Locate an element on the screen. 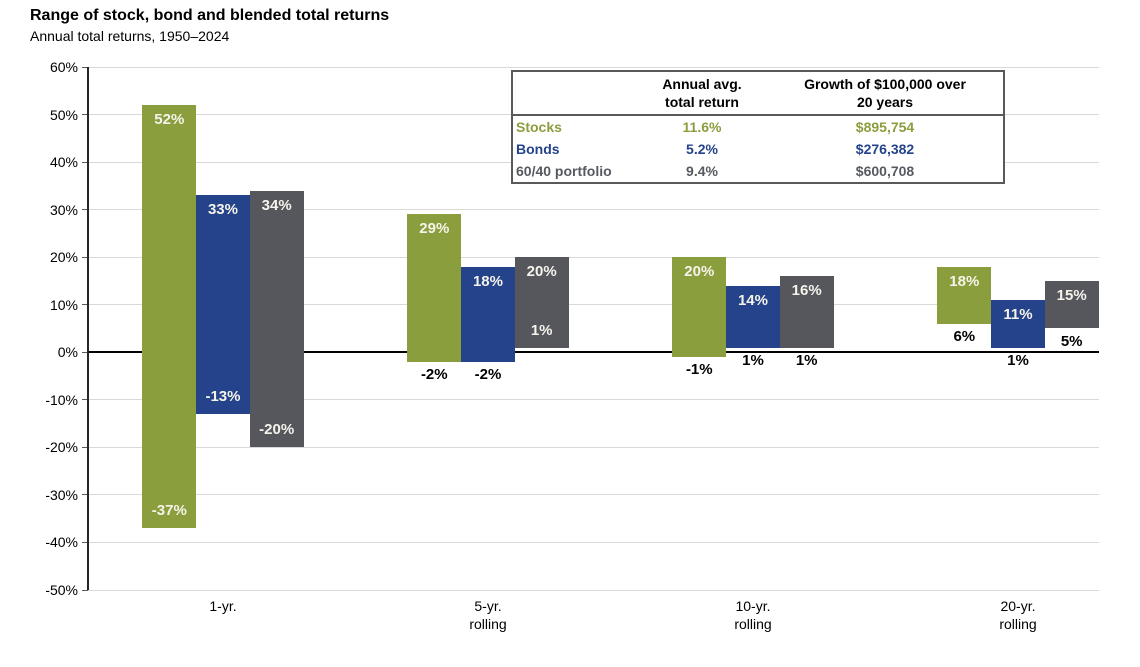 The height and width of the screenshot is (667, 1140). bar-60-40-portfolio-4: 15% is located at coordinates (1071, 304).